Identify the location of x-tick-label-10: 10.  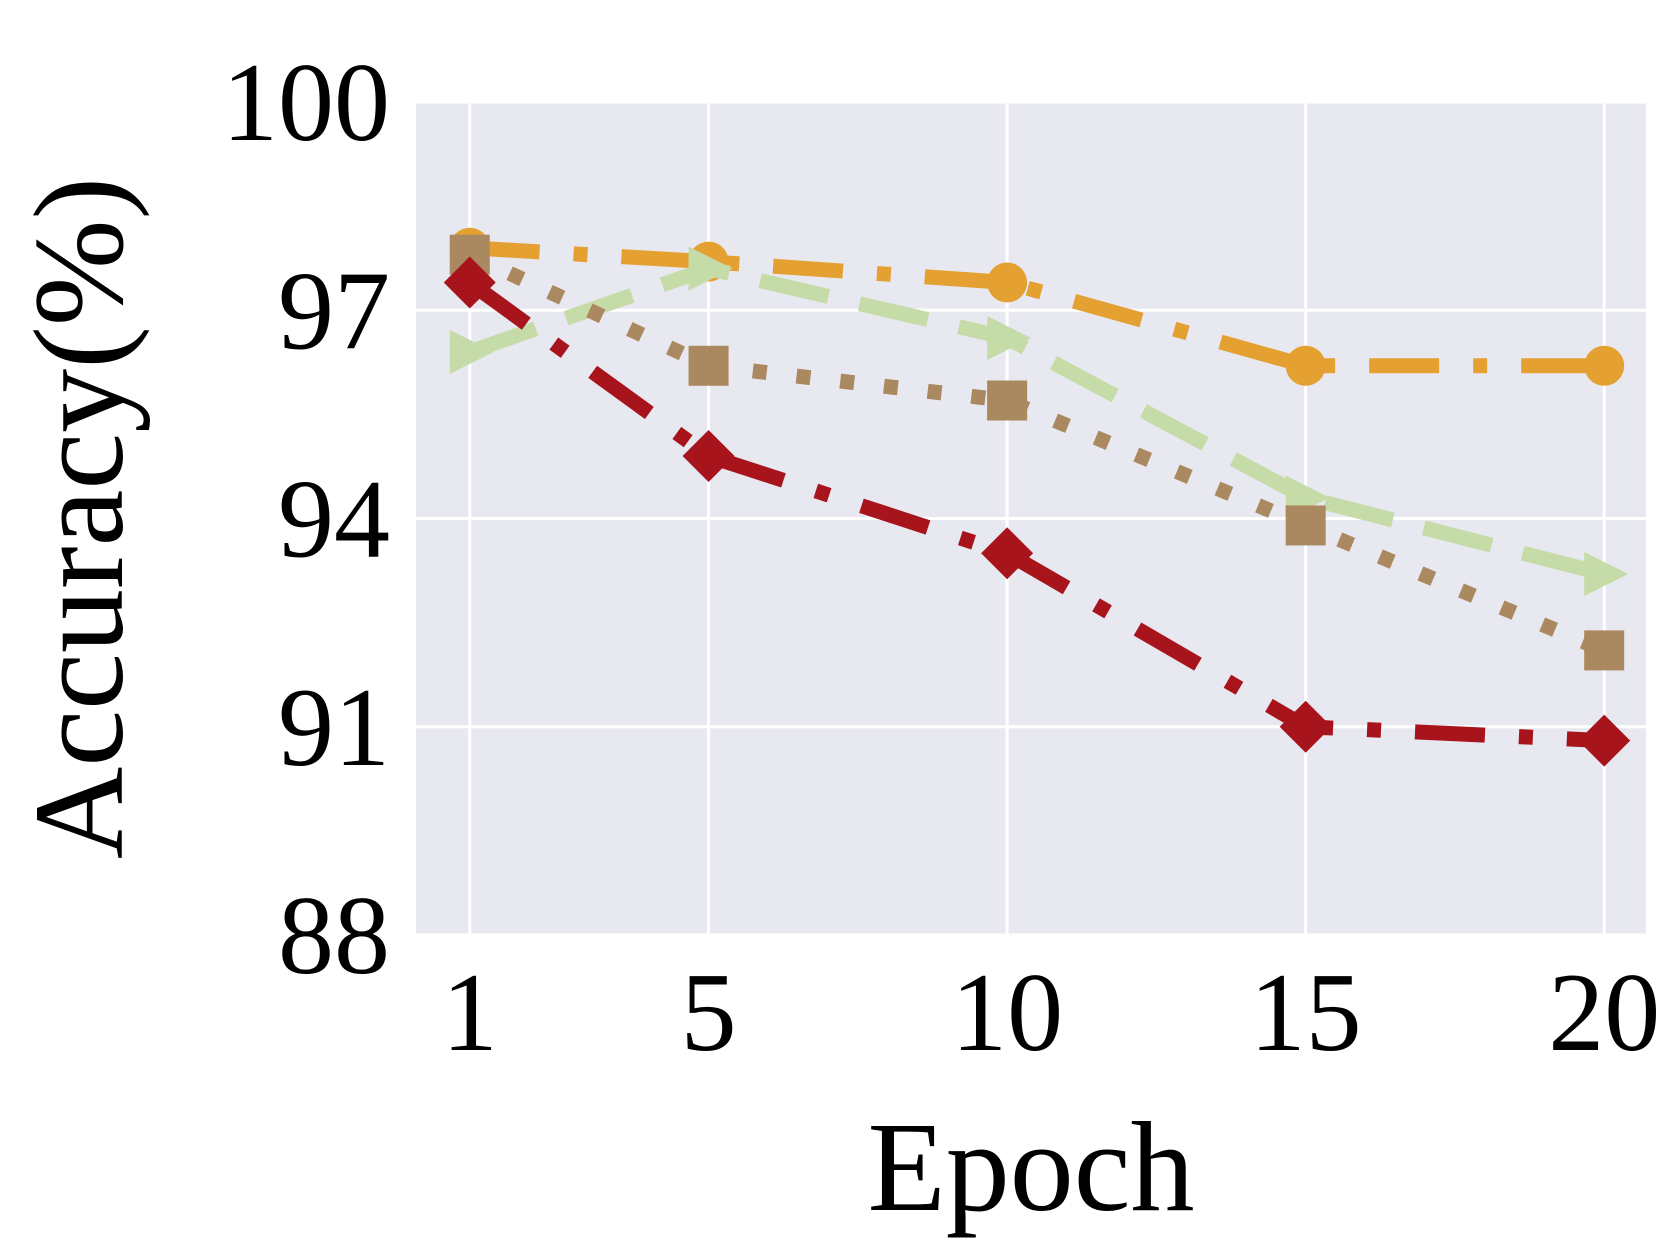
(1007, 1013).